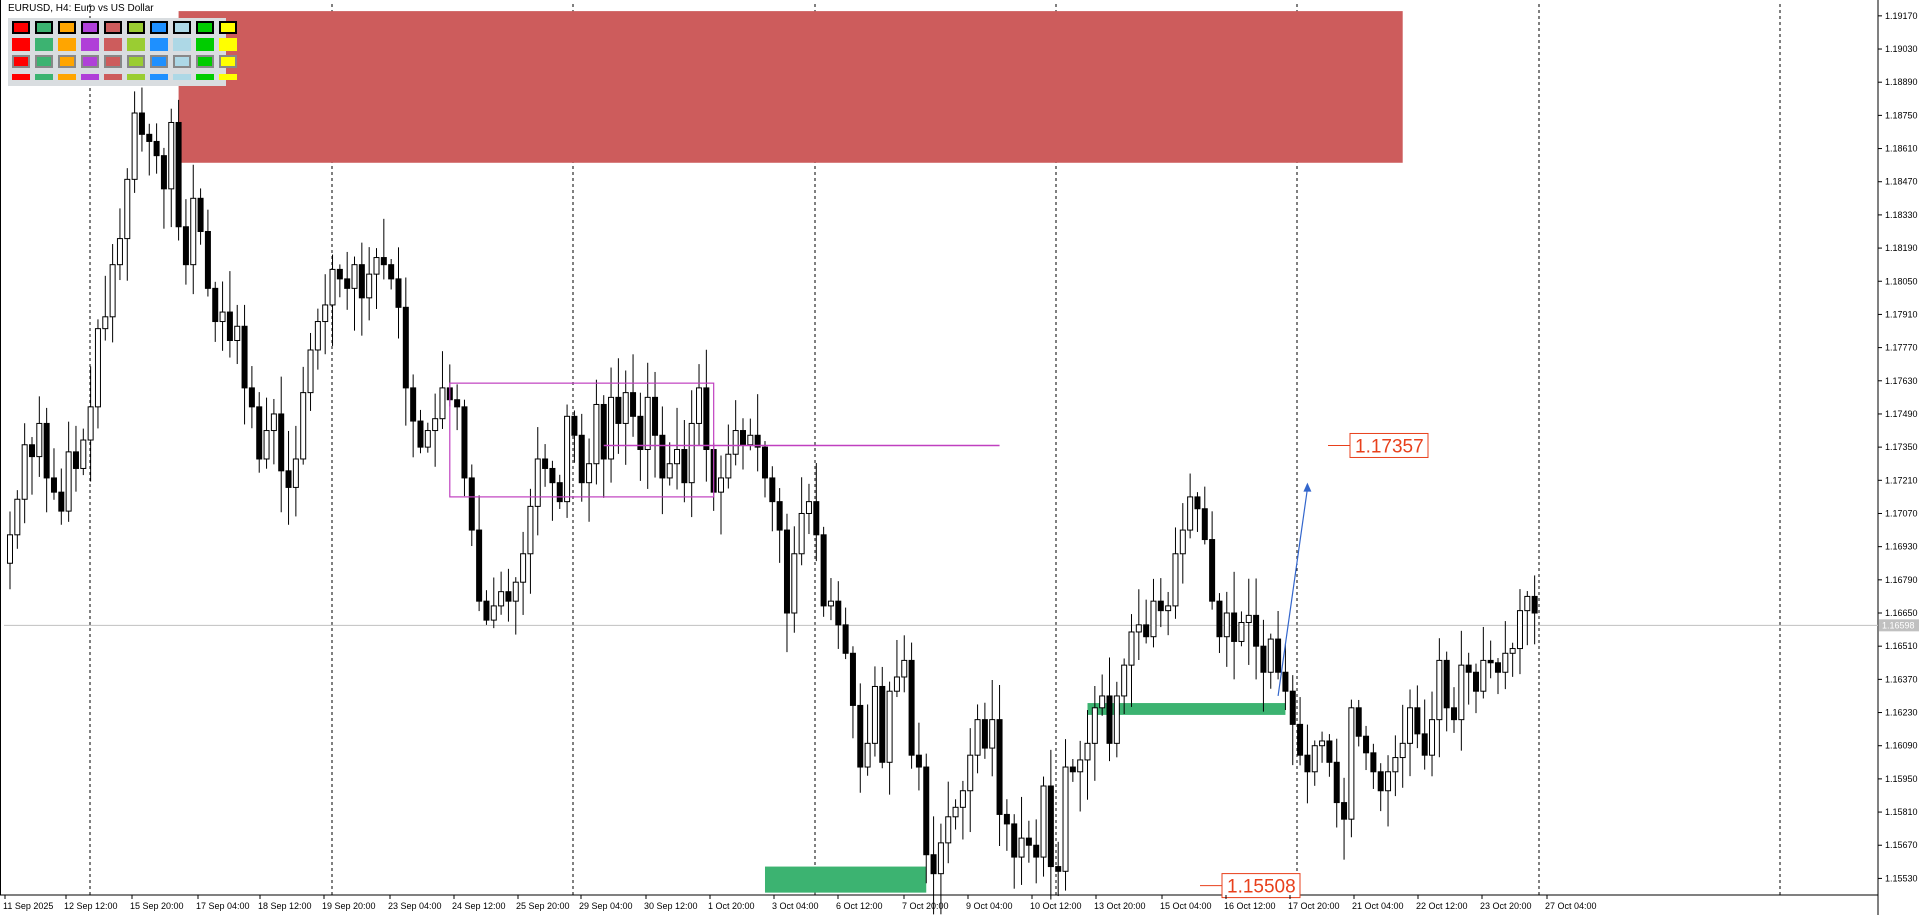  What do you see at coordinates (582, 440) in the screenshot?
I see `consolidation-box` at bounding box center [582, 440].